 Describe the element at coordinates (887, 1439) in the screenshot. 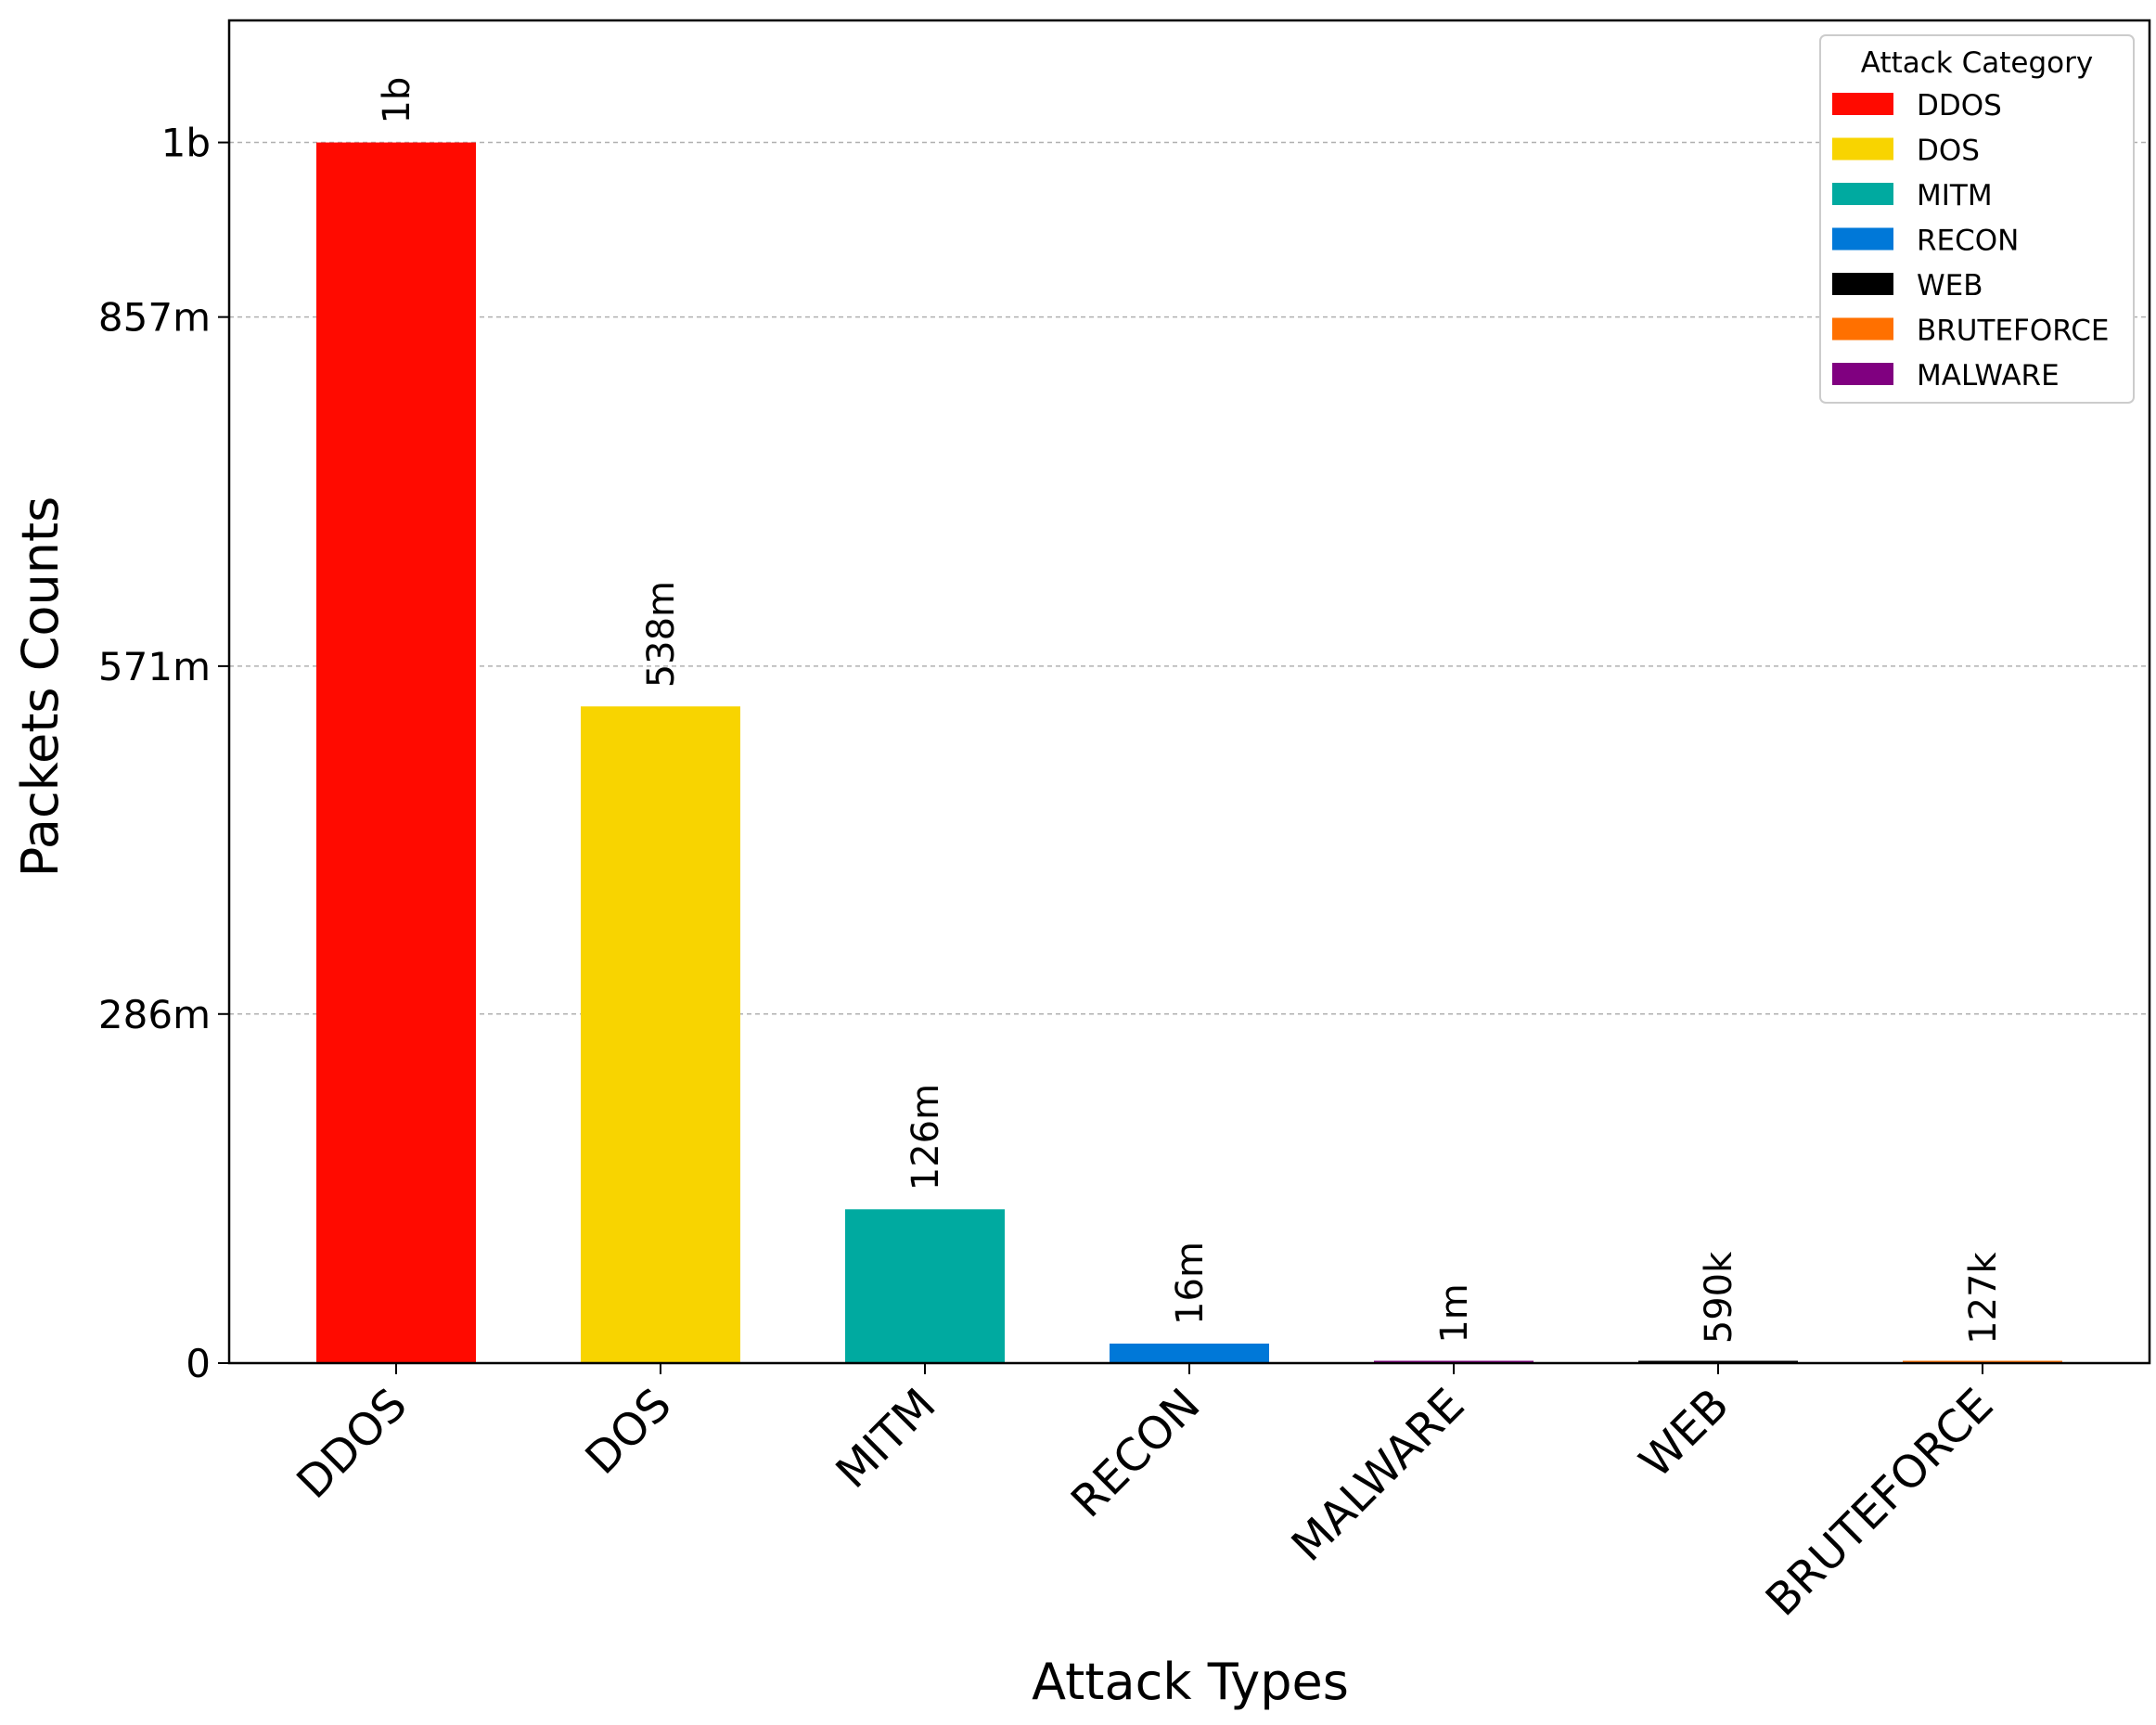

I see `x-tick-label: MITM` at that location.